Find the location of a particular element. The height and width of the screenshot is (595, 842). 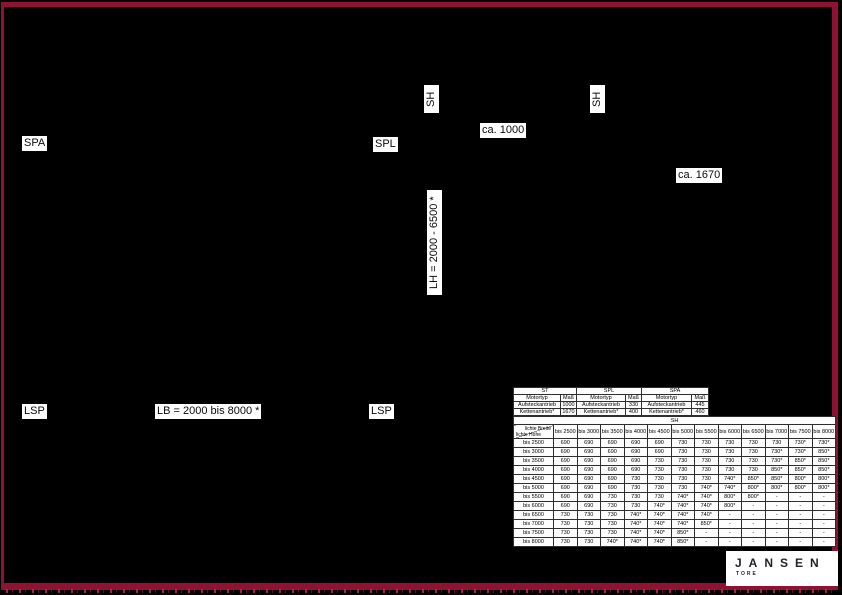

width-column-header: bis 6000 is located at coordinates (729, 431).